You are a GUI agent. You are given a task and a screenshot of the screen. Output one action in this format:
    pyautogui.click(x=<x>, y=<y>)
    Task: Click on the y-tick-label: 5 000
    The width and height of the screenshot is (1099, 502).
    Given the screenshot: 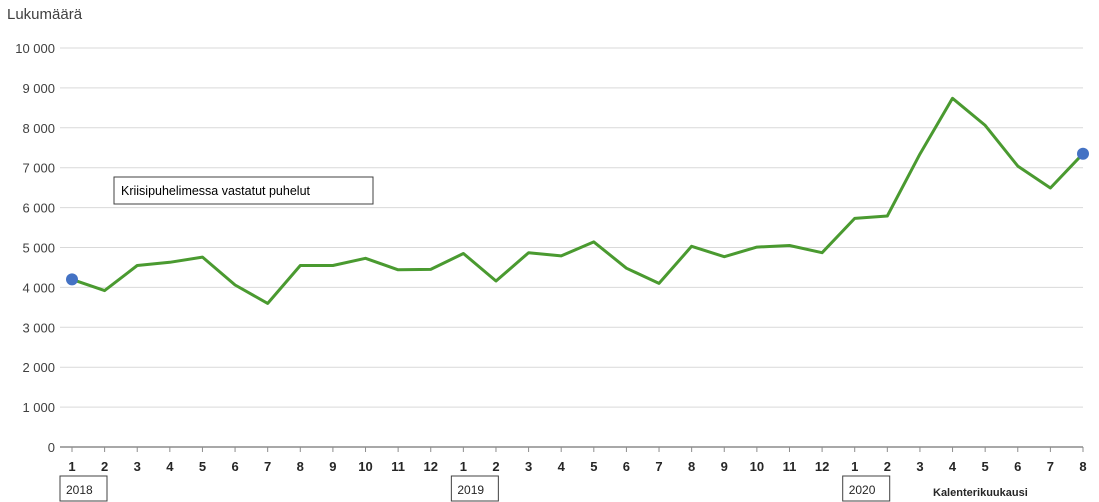 What is the action you would take?
    pyautogui.click(x=38, y=248)
    